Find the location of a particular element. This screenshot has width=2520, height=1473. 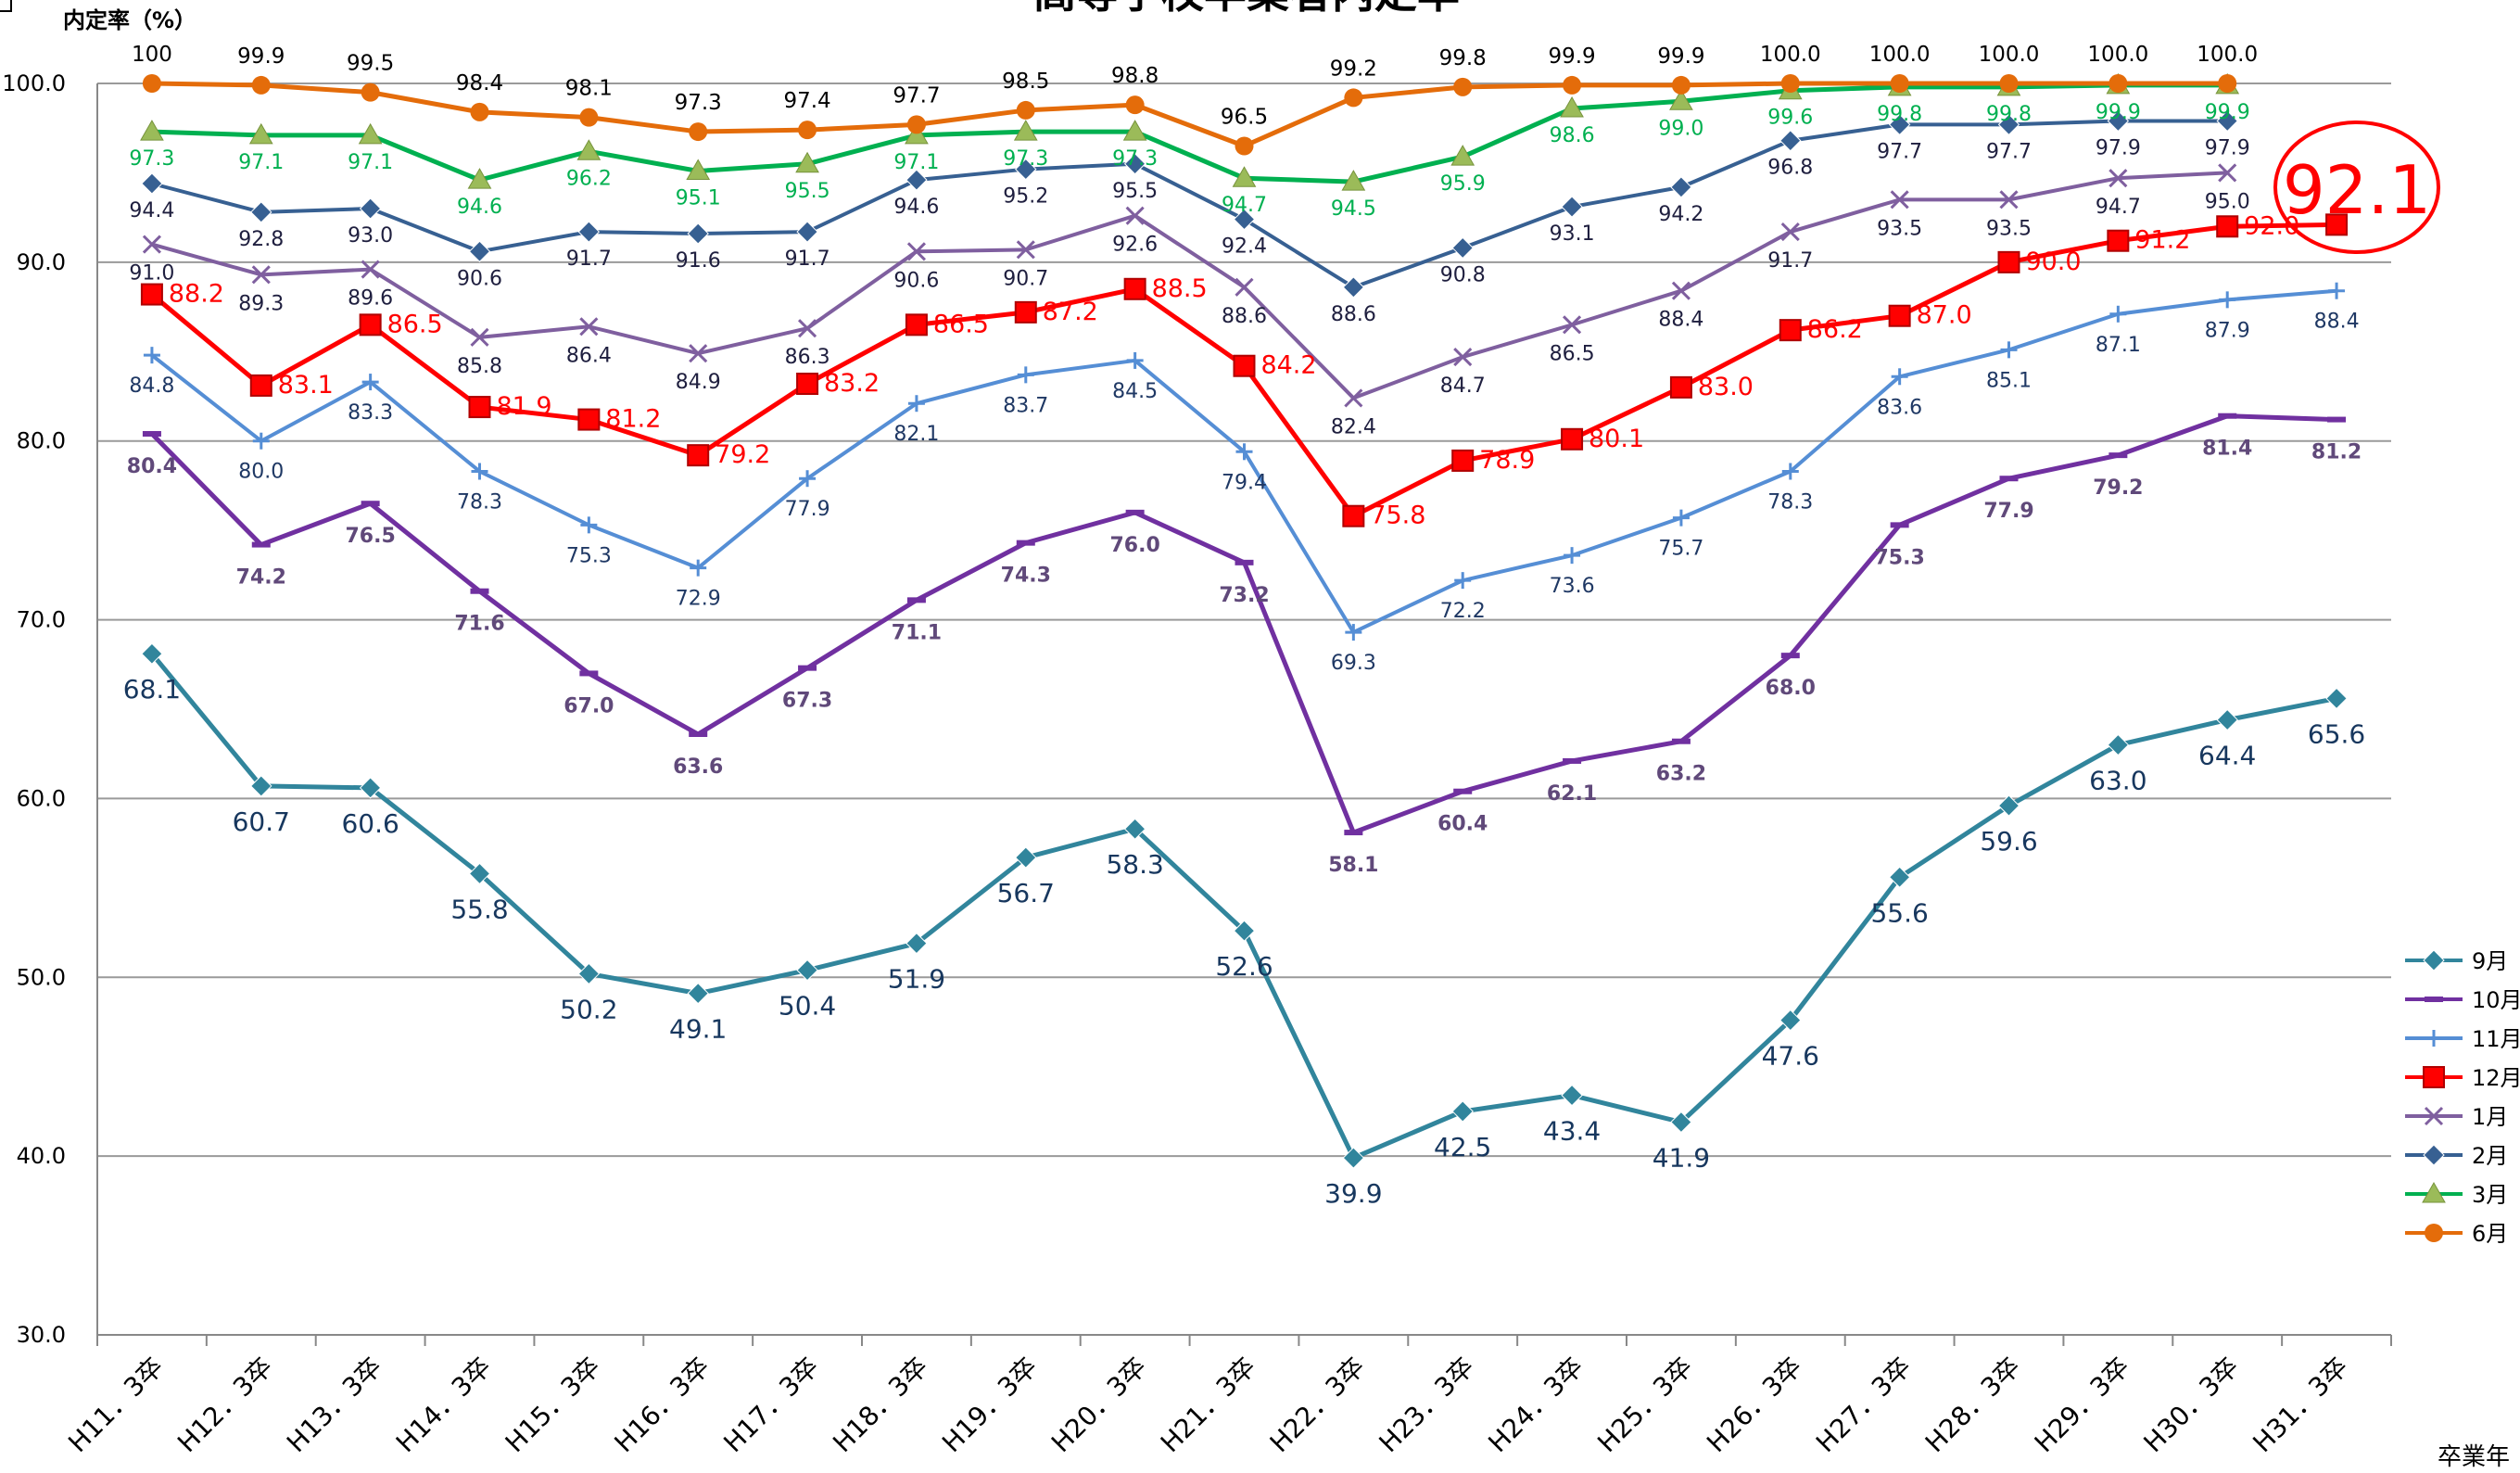

data-label: 100.0 is located at coordinates (2117, 55).